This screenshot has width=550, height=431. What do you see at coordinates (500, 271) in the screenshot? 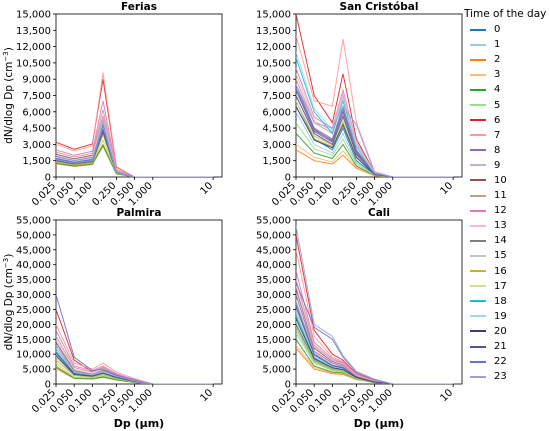
I see `legend-label: 16` at bounding box center [500, 271].